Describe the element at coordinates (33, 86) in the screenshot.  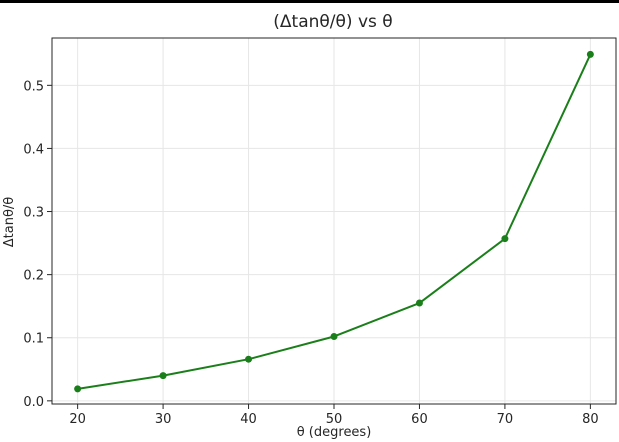
I see `y-tick-label: 0.5` at that location.